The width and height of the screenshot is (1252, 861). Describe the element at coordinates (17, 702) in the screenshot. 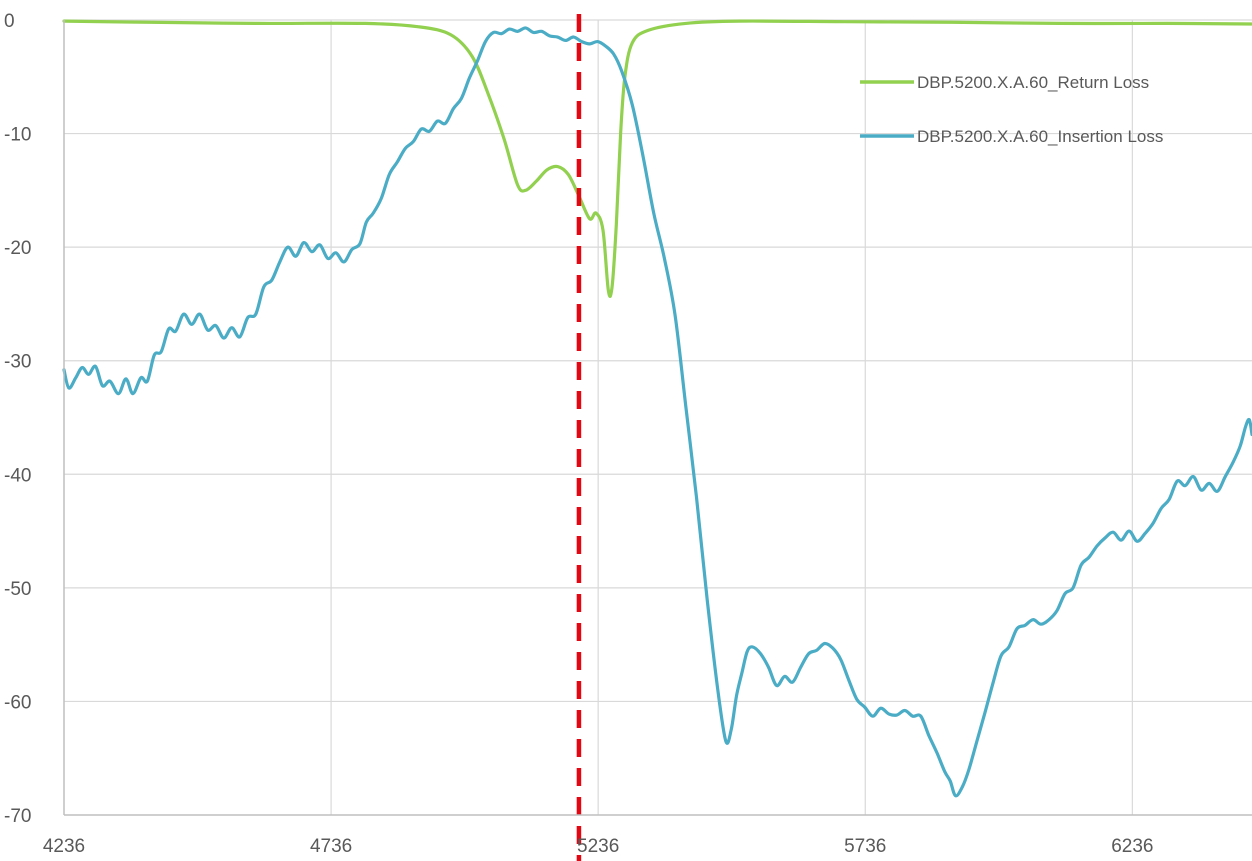

I see `y-tick-label: -60` at that location.